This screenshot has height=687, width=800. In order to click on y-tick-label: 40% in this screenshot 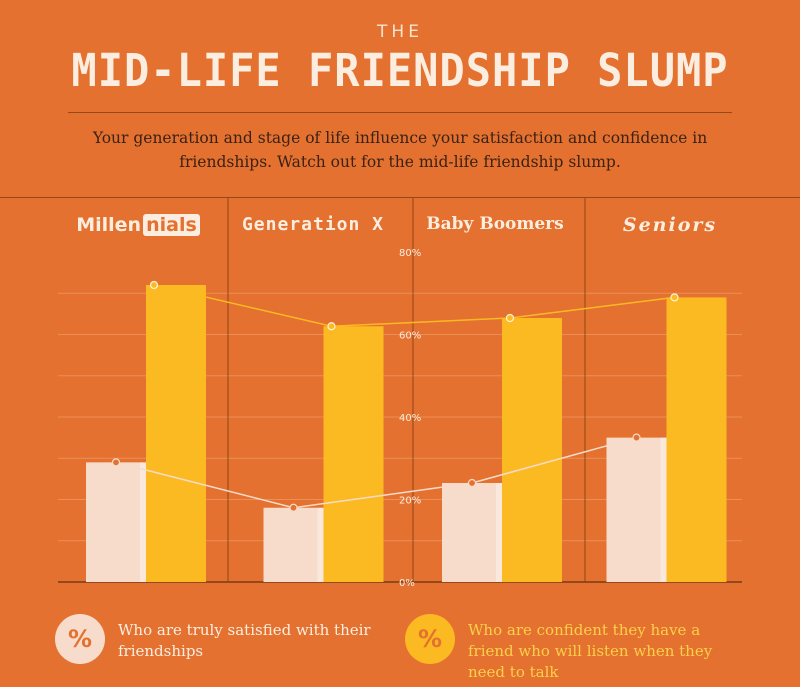, I will do `click(410, 418)`.